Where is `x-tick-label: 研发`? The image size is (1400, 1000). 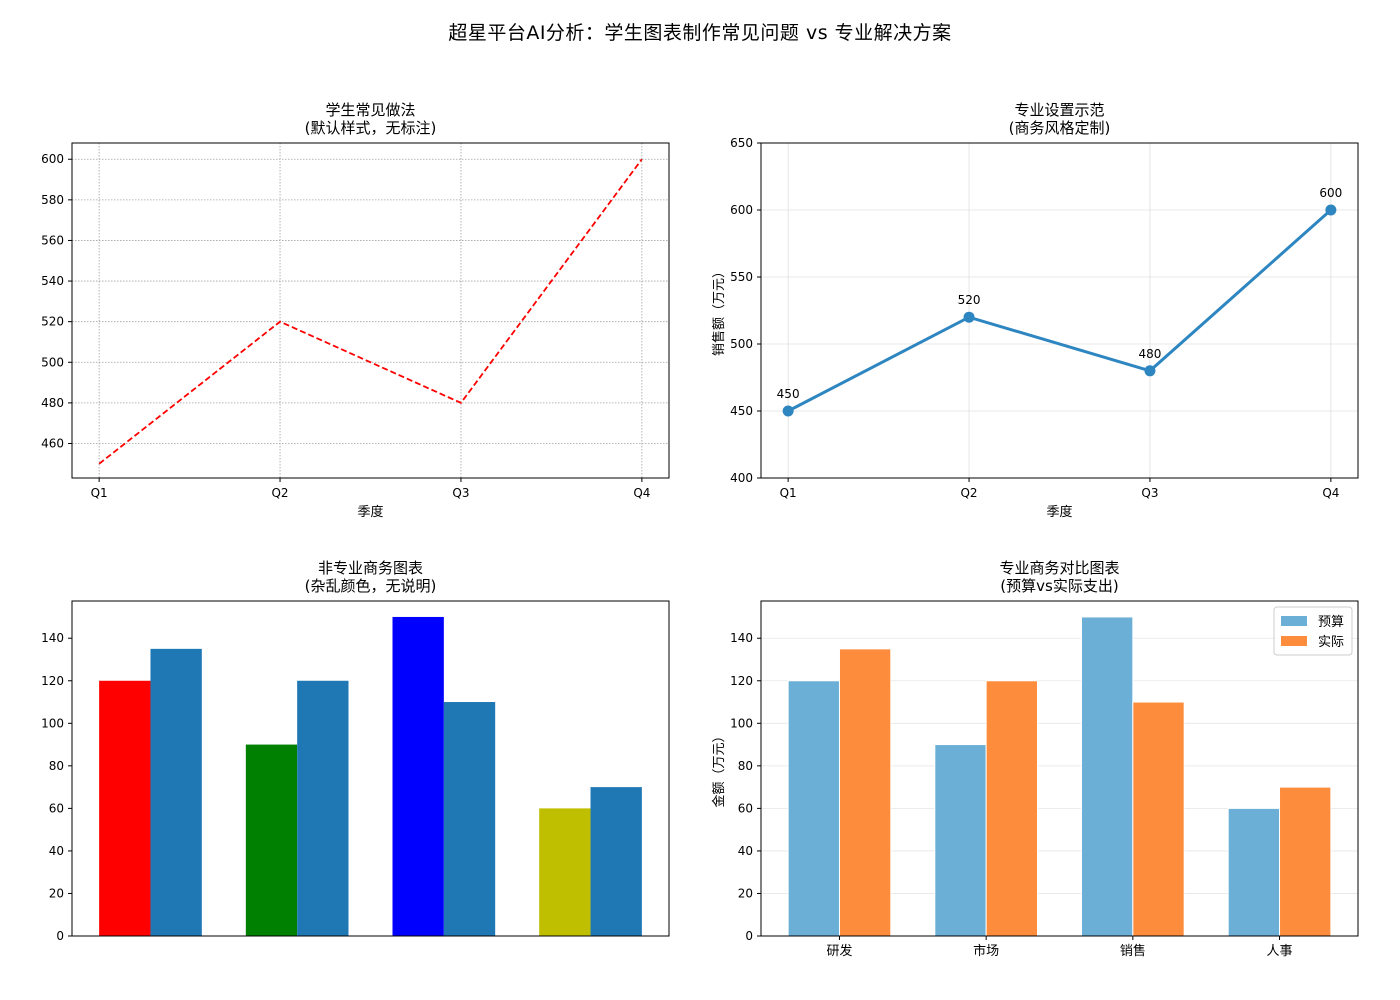
x-tick-label: 研发 is located at coordinates (839, 951).